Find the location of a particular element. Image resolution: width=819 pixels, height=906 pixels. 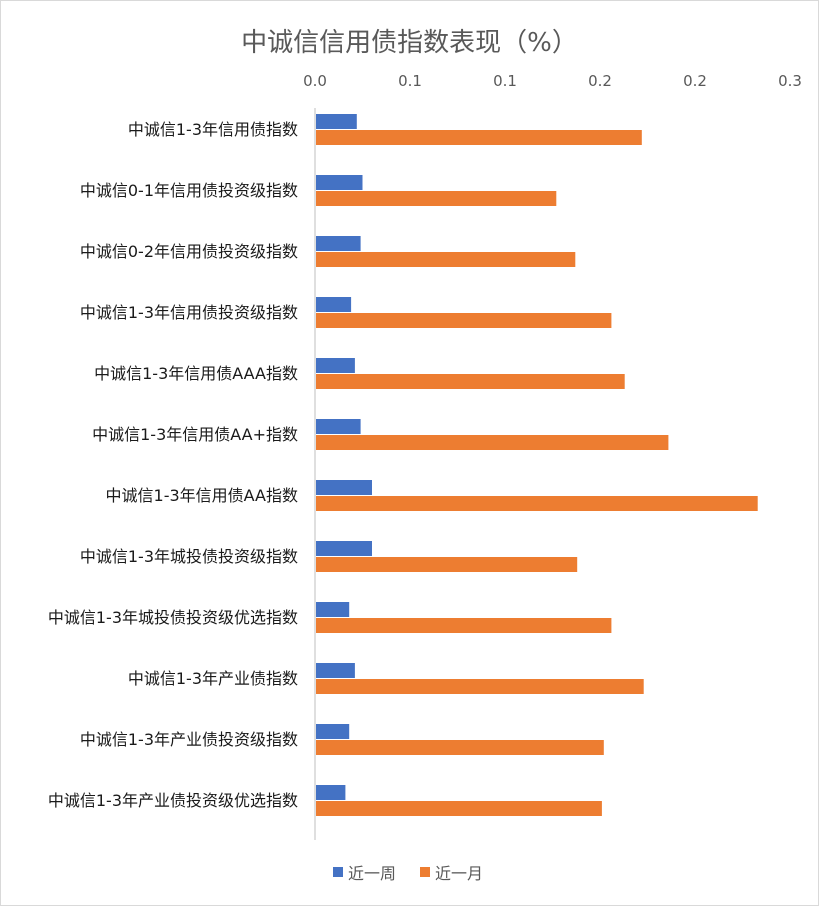

category-label: 中诚信1-3年信用债AA+指数 is located at coordinates (195, 434).